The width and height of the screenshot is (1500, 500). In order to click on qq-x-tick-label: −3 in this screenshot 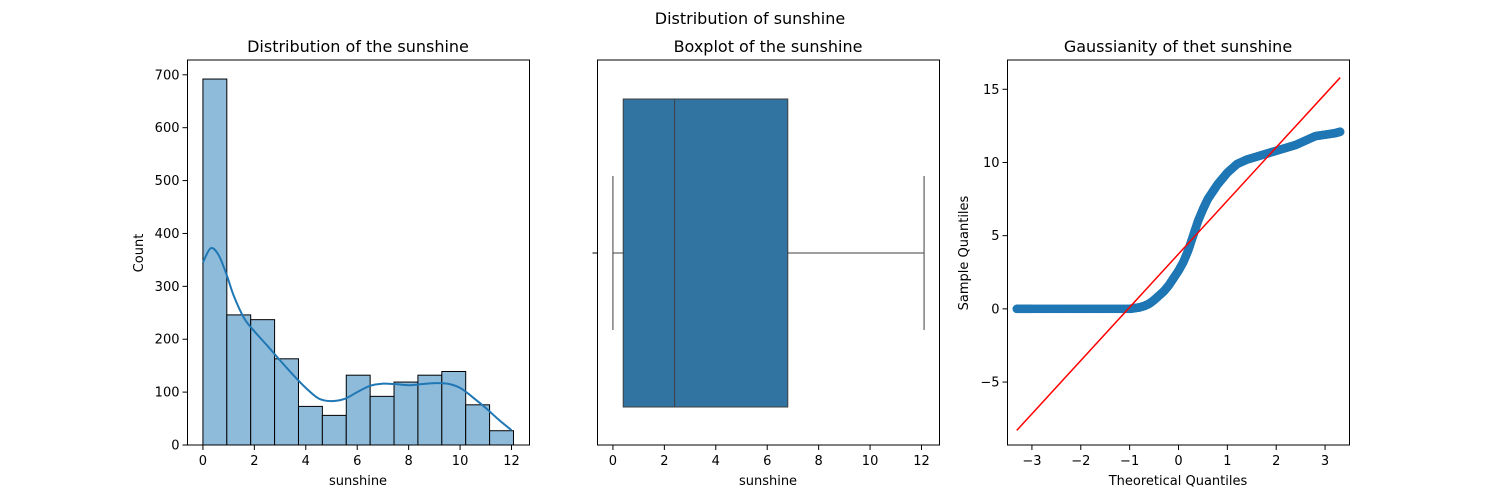, I will do `click(1031, 461)`.